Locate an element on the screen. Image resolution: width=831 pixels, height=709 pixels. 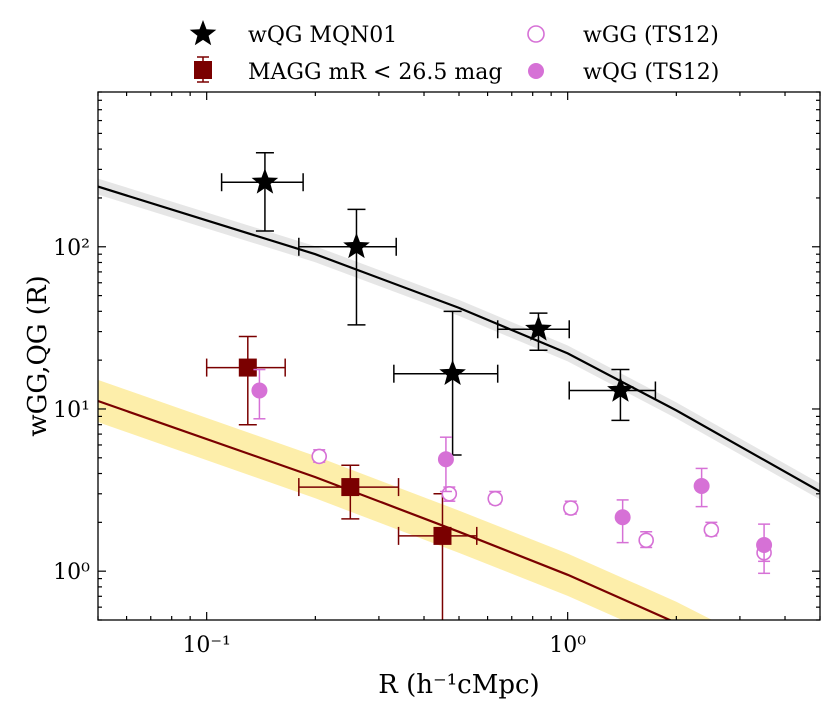
y-tick-label: 10⁰ is located at coordinates (71, 572).